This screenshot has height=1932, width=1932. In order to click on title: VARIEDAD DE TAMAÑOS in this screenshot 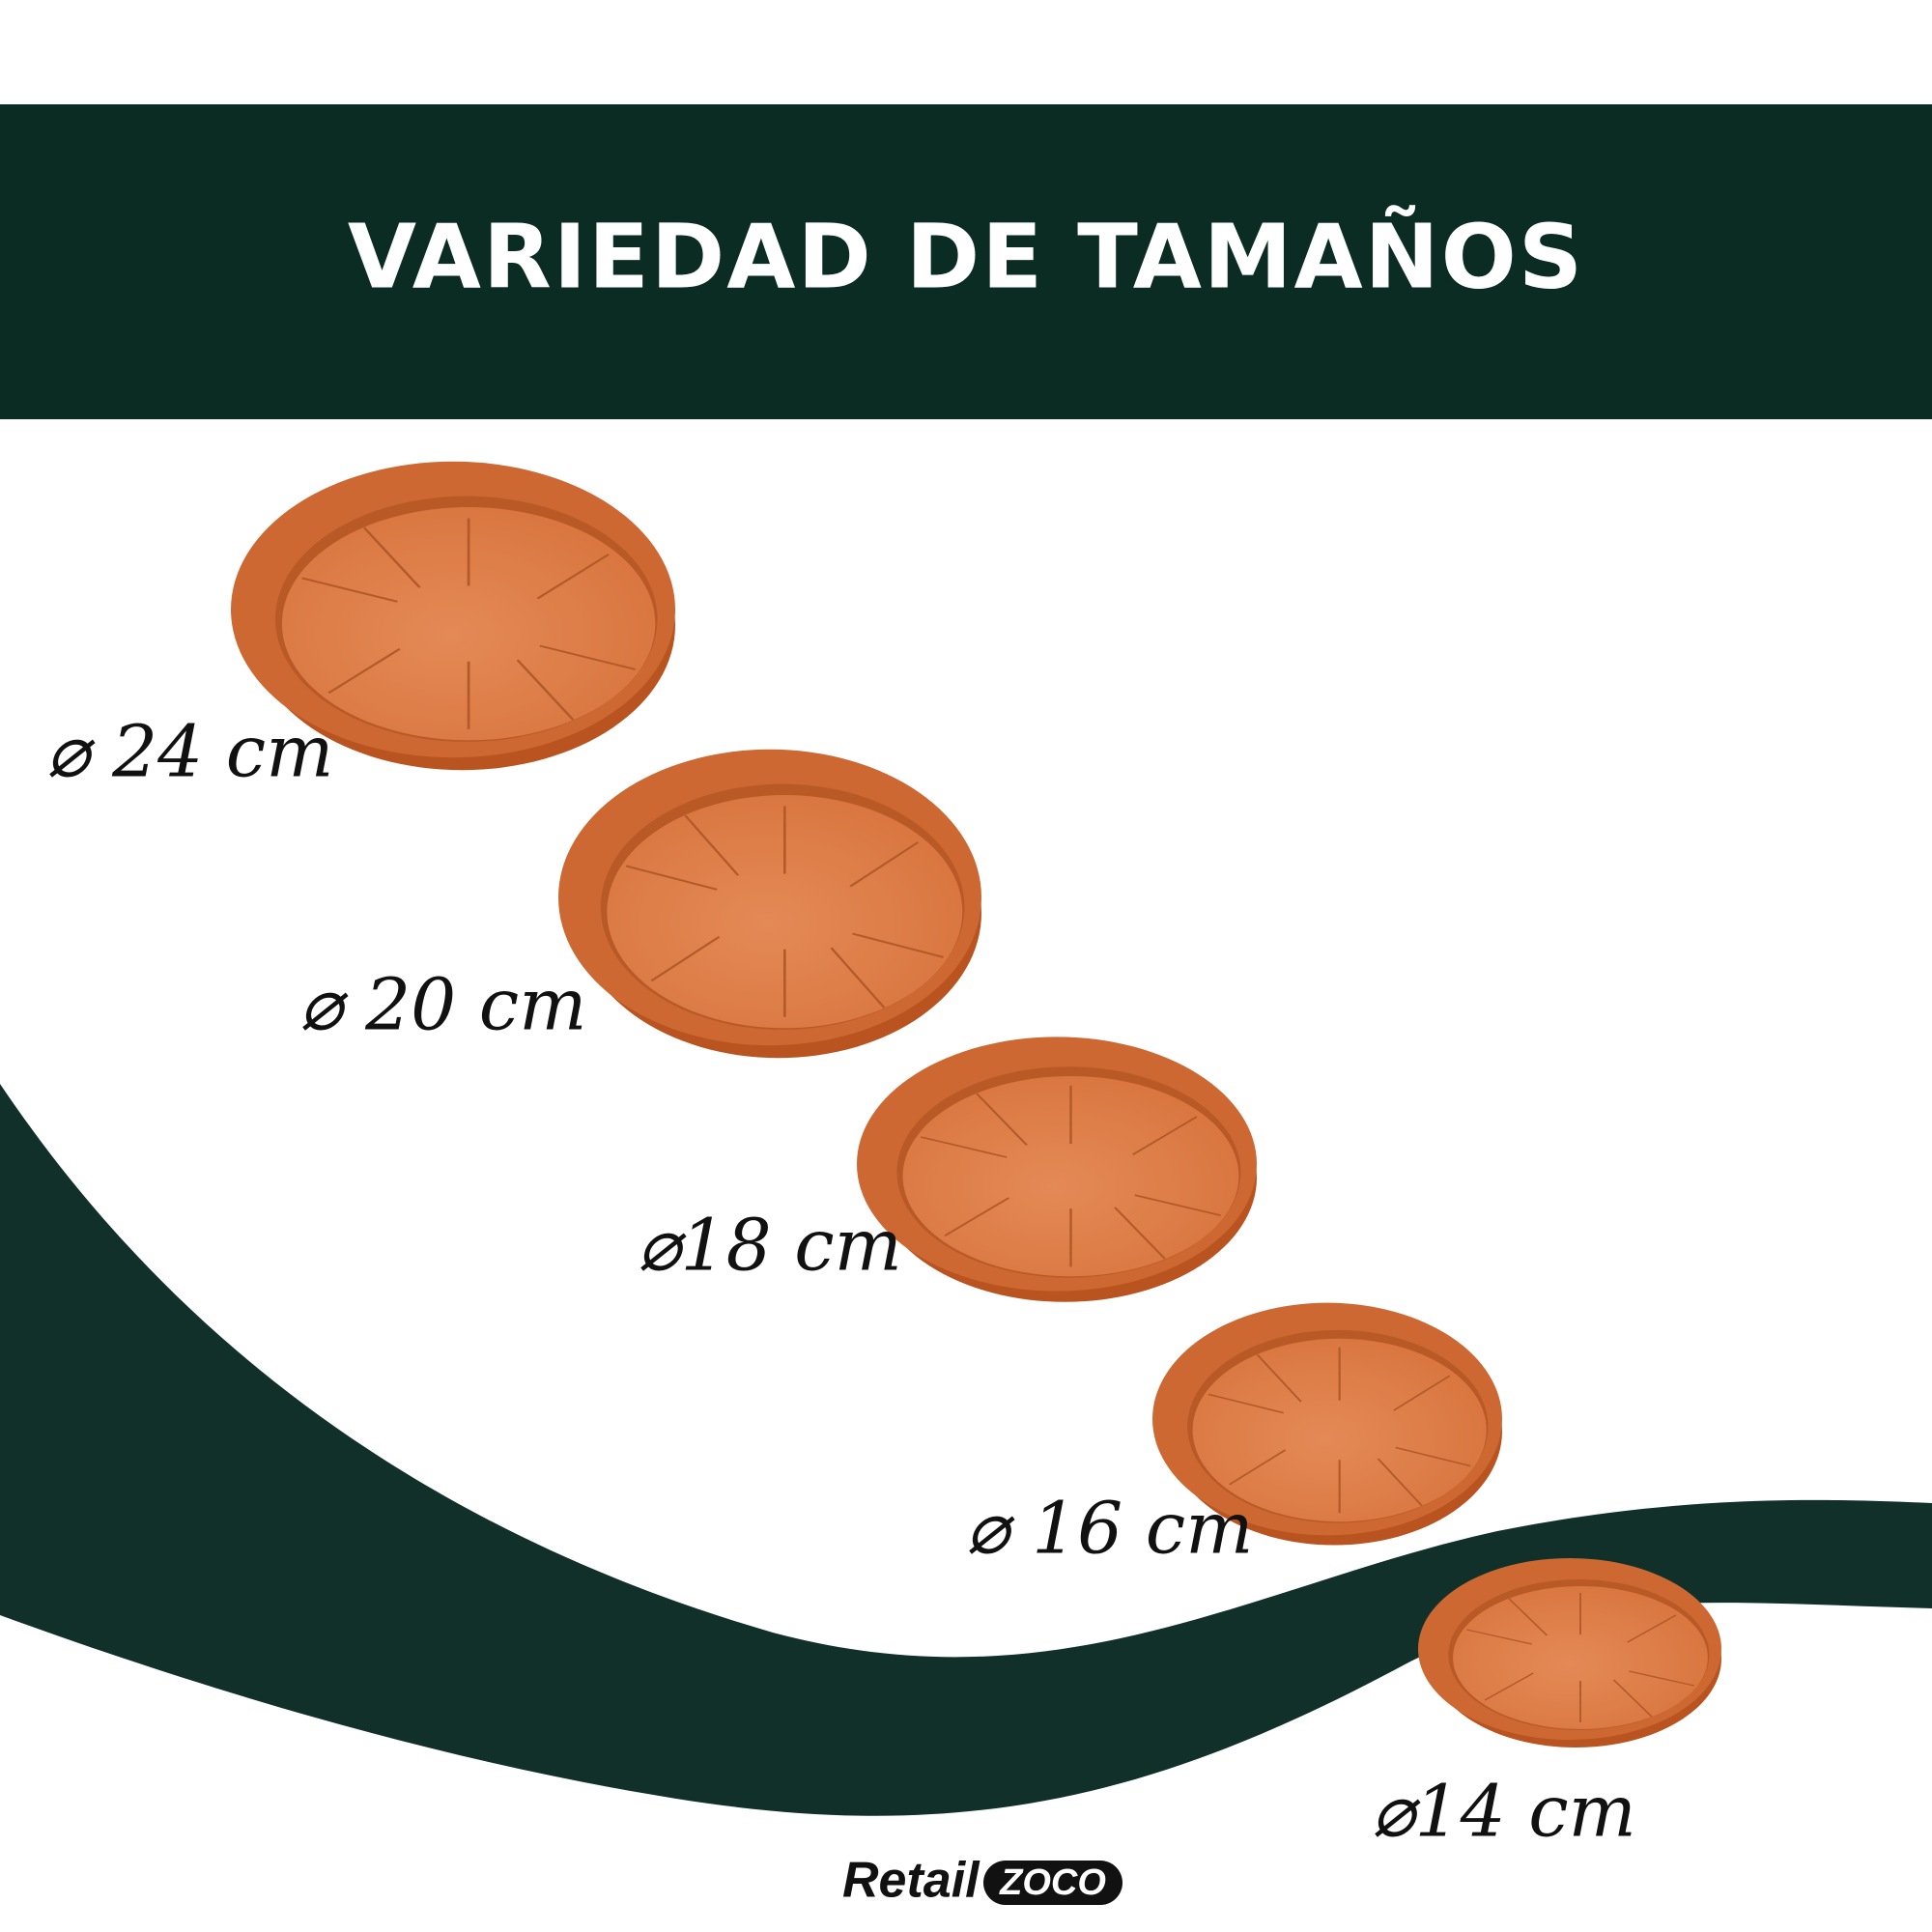, I will do `click(966, 256)`.